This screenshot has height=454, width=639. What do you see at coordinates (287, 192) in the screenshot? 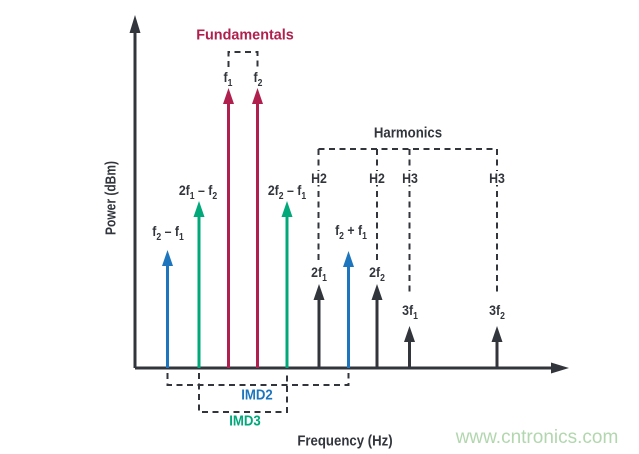
I see `label-2f2-minus-f1: 2f2 – f1` at bounding box center [287, 192].